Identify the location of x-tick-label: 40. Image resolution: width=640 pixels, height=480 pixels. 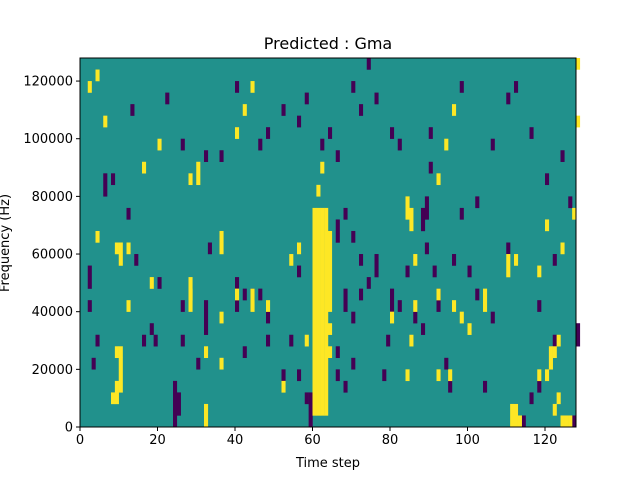
(235, 440).